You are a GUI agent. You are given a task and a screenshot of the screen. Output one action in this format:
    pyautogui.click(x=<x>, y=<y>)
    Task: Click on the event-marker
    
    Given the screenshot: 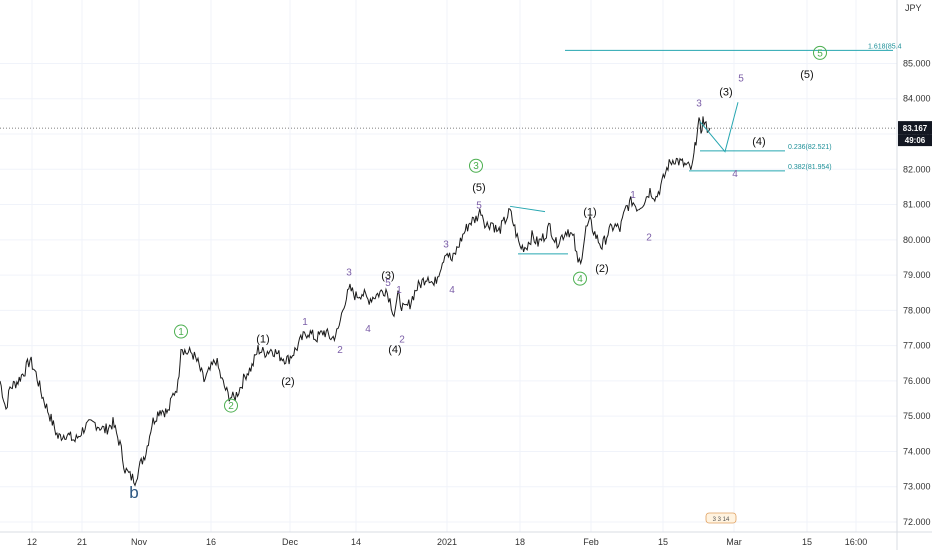 What is the action you would take?
    pyautogui.click(x=721, y=518)
    